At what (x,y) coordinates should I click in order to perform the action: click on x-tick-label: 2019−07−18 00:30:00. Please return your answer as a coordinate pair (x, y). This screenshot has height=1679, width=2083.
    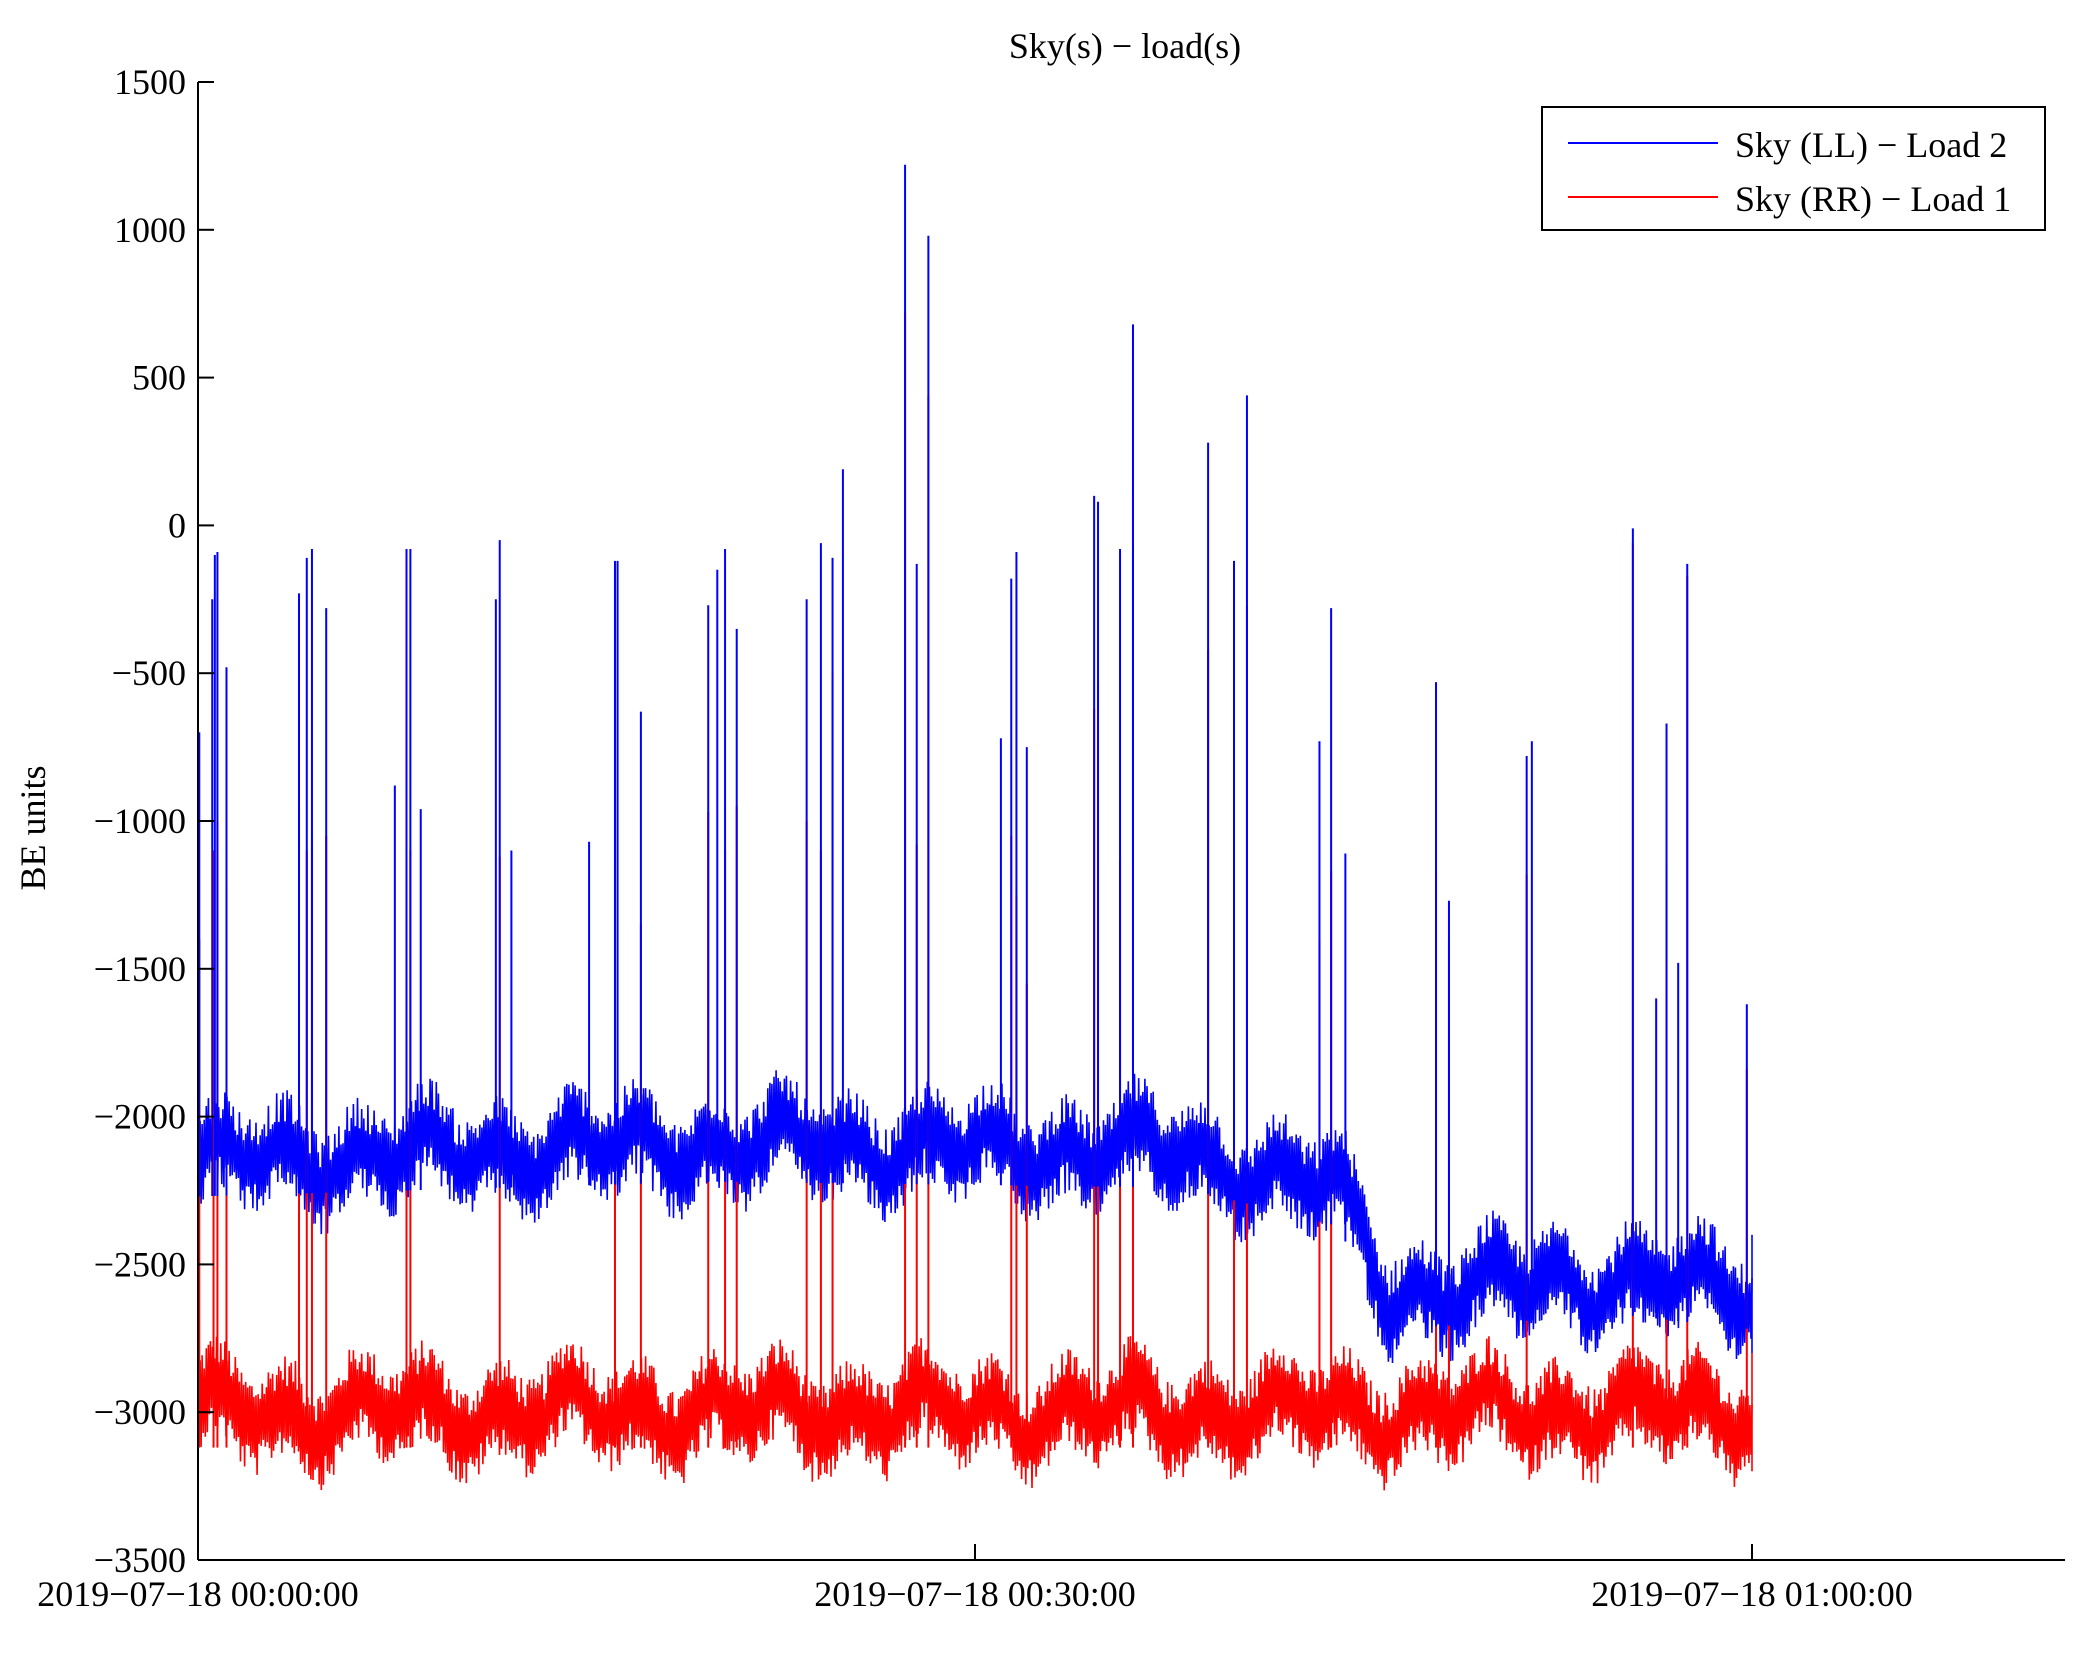
    Looking at the image, I should click on (975, 1594).